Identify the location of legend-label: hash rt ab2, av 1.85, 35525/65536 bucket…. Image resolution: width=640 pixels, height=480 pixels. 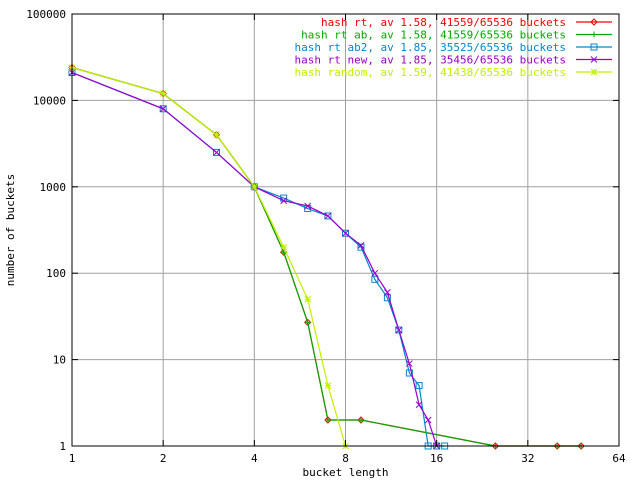
(430, 47).